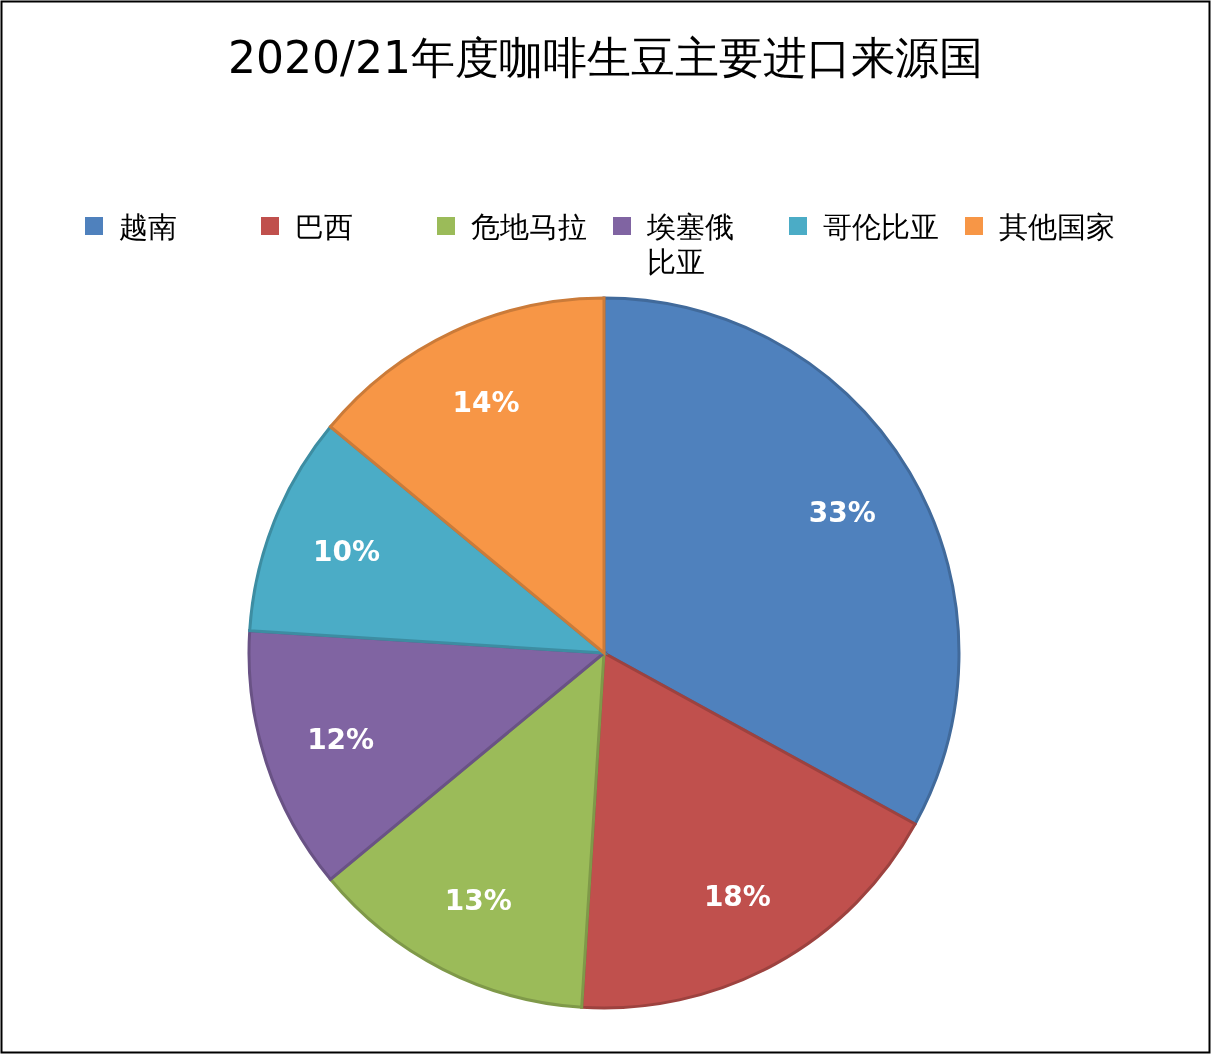 Image resolution: width=1211 pixels, height=1054 pixels. What do you see at coordinates (529, 227) in the screenshot?
I see `legend-label: 危地马拉` at bounding box center [529, 227].